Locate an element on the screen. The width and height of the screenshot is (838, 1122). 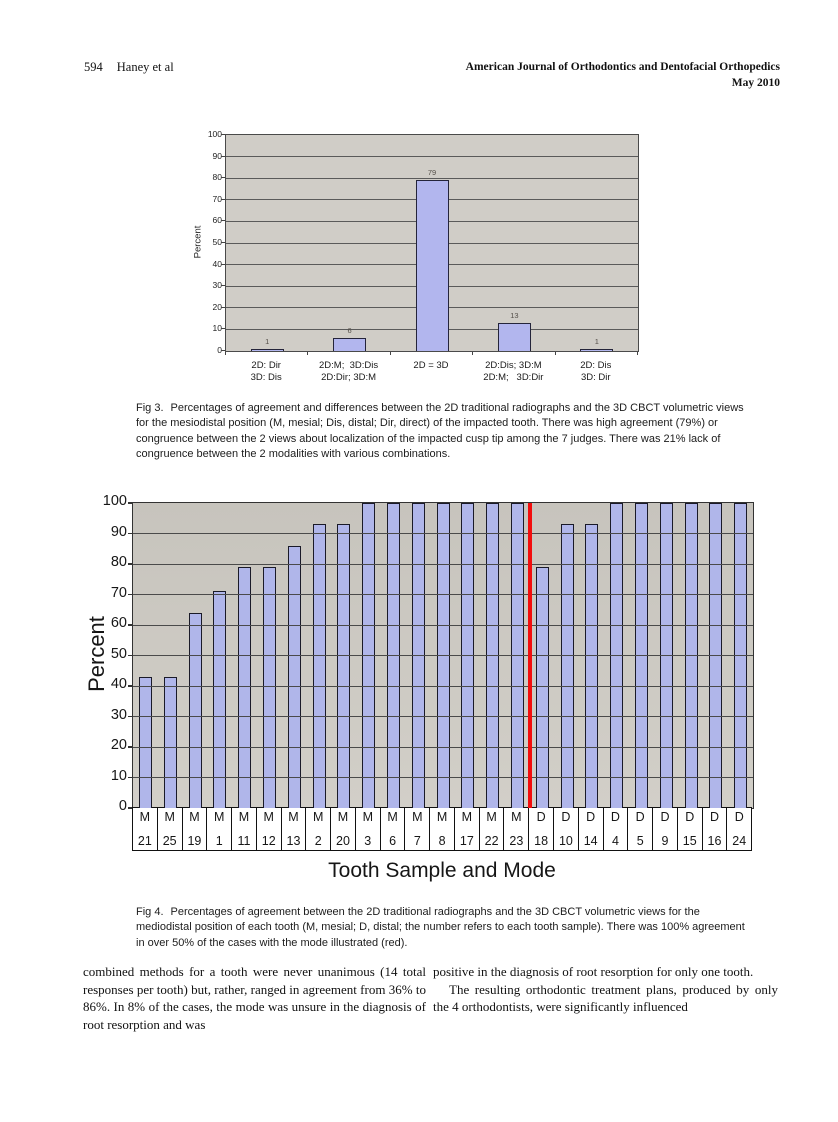
fig3-ytick-label: 30 is located at coordinates (217, 285).